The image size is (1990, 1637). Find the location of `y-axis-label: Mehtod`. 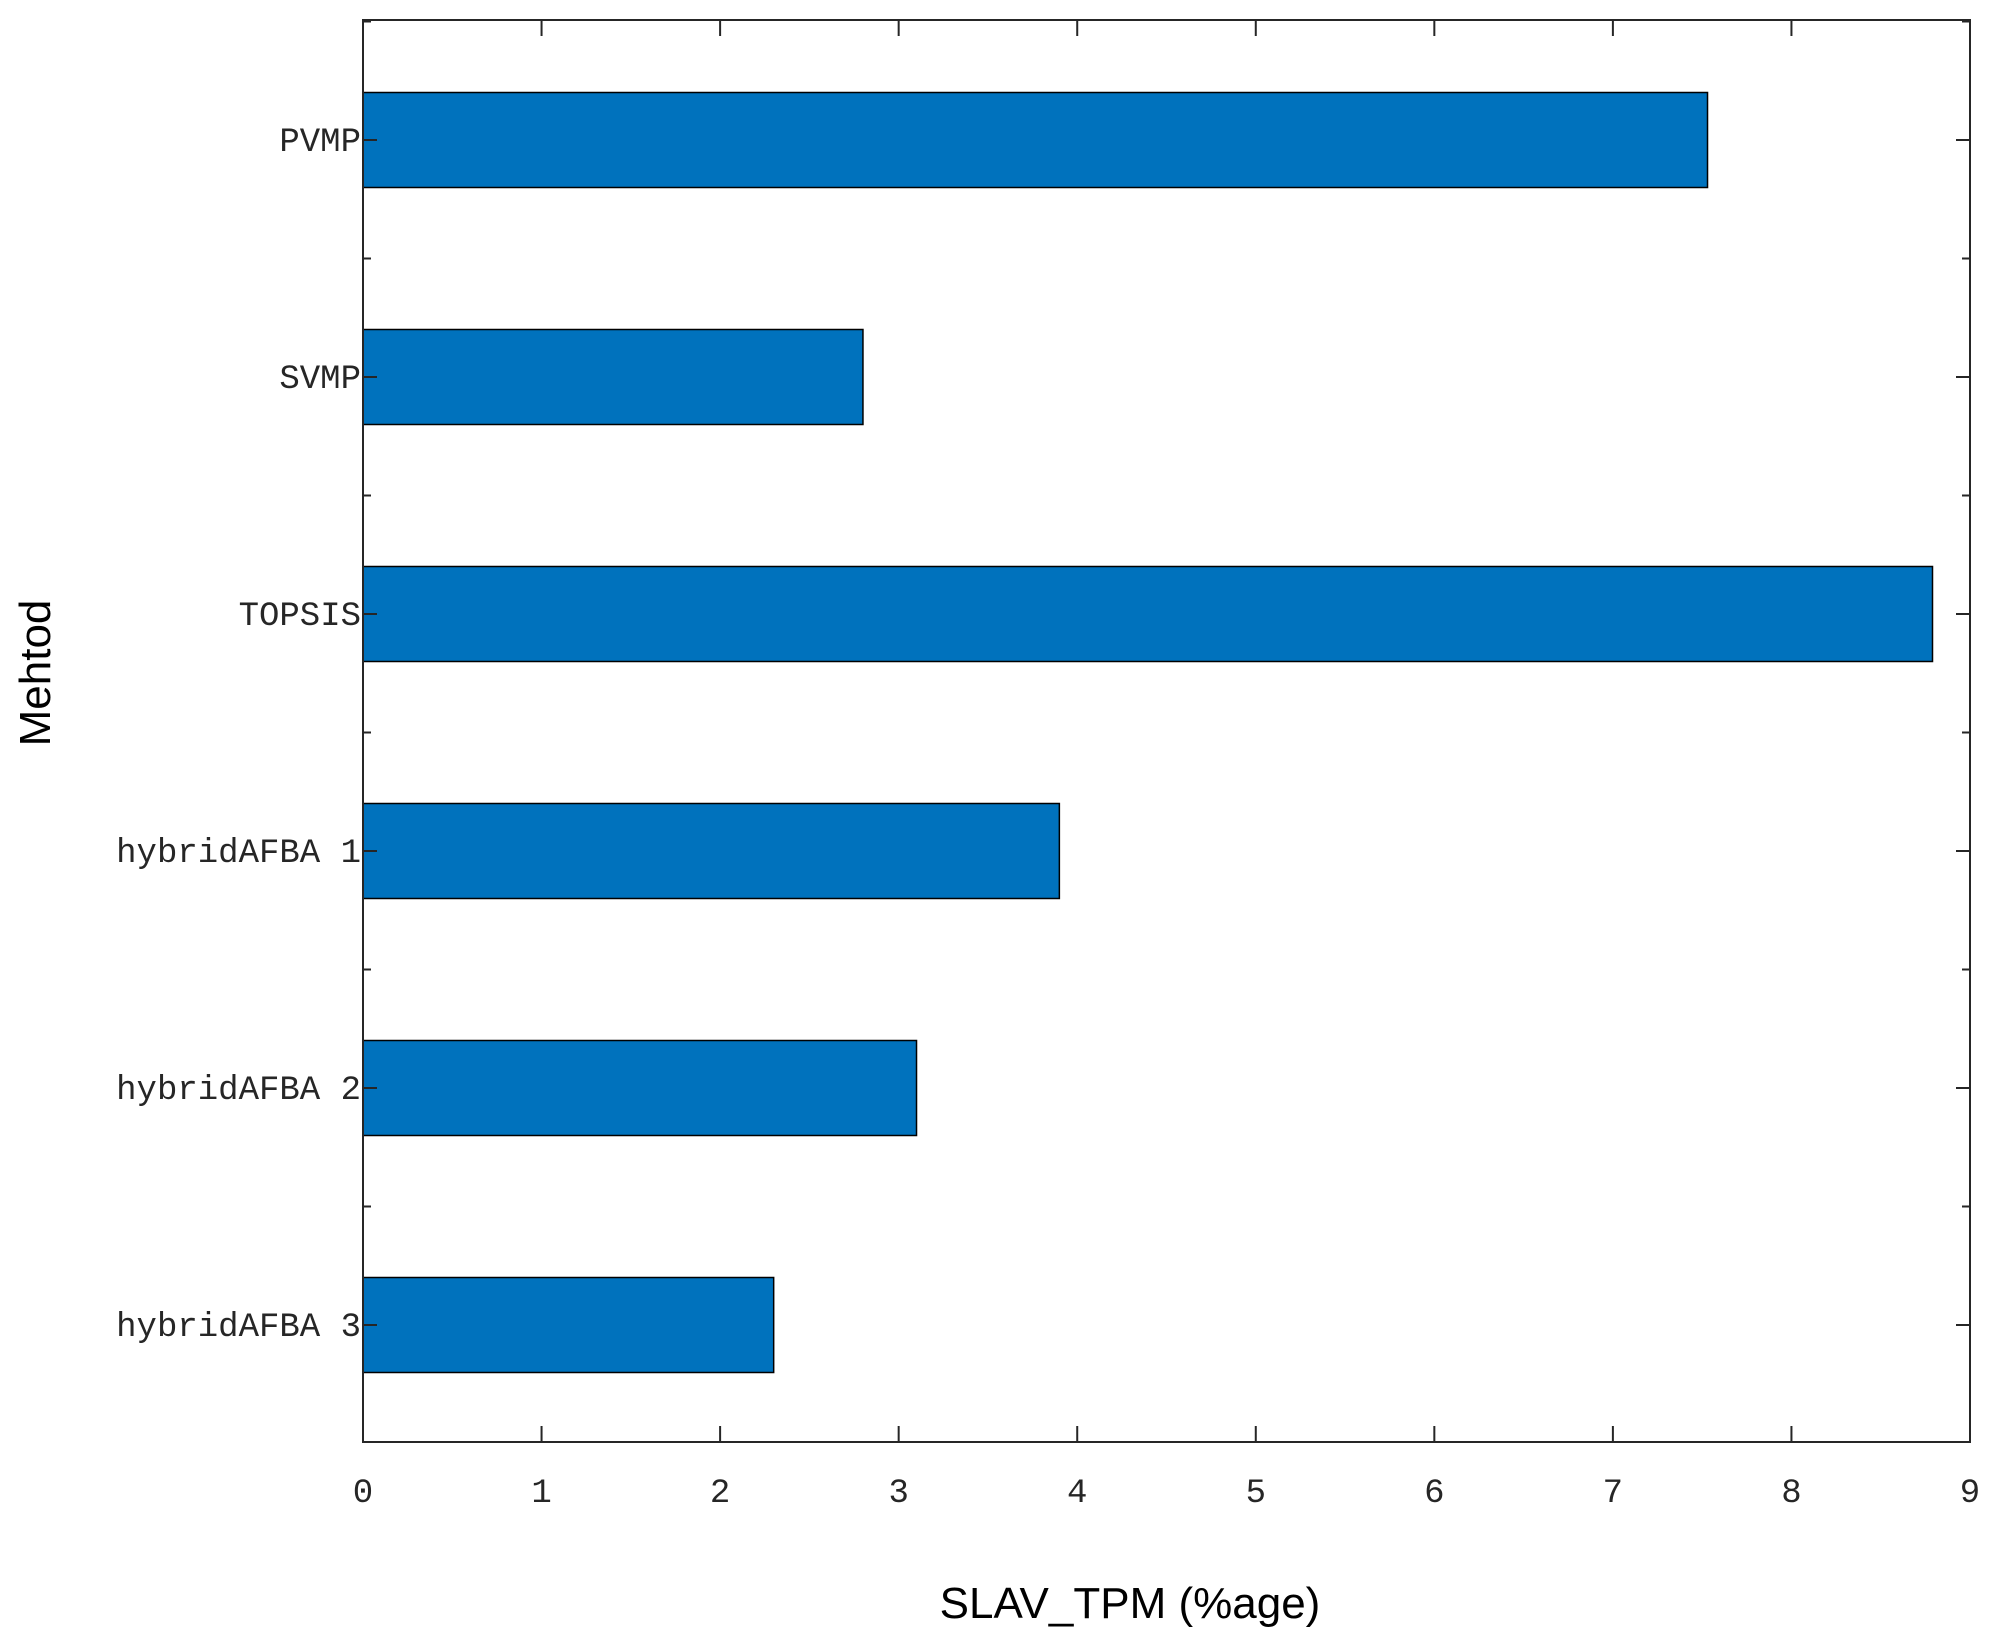

y-axis-label: Mehtod is located at coordinates (35, 673).